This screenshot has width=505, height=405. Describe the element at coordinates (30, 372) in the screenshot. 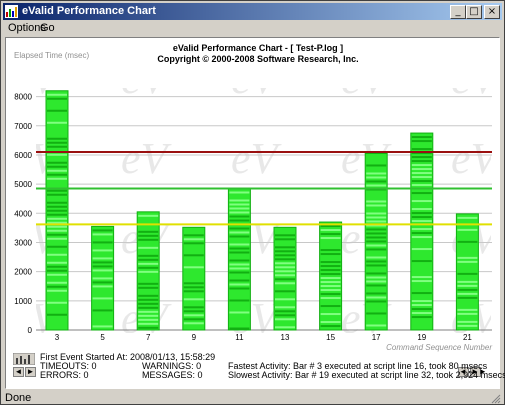

I see `nav-right-button: ►` at that location.